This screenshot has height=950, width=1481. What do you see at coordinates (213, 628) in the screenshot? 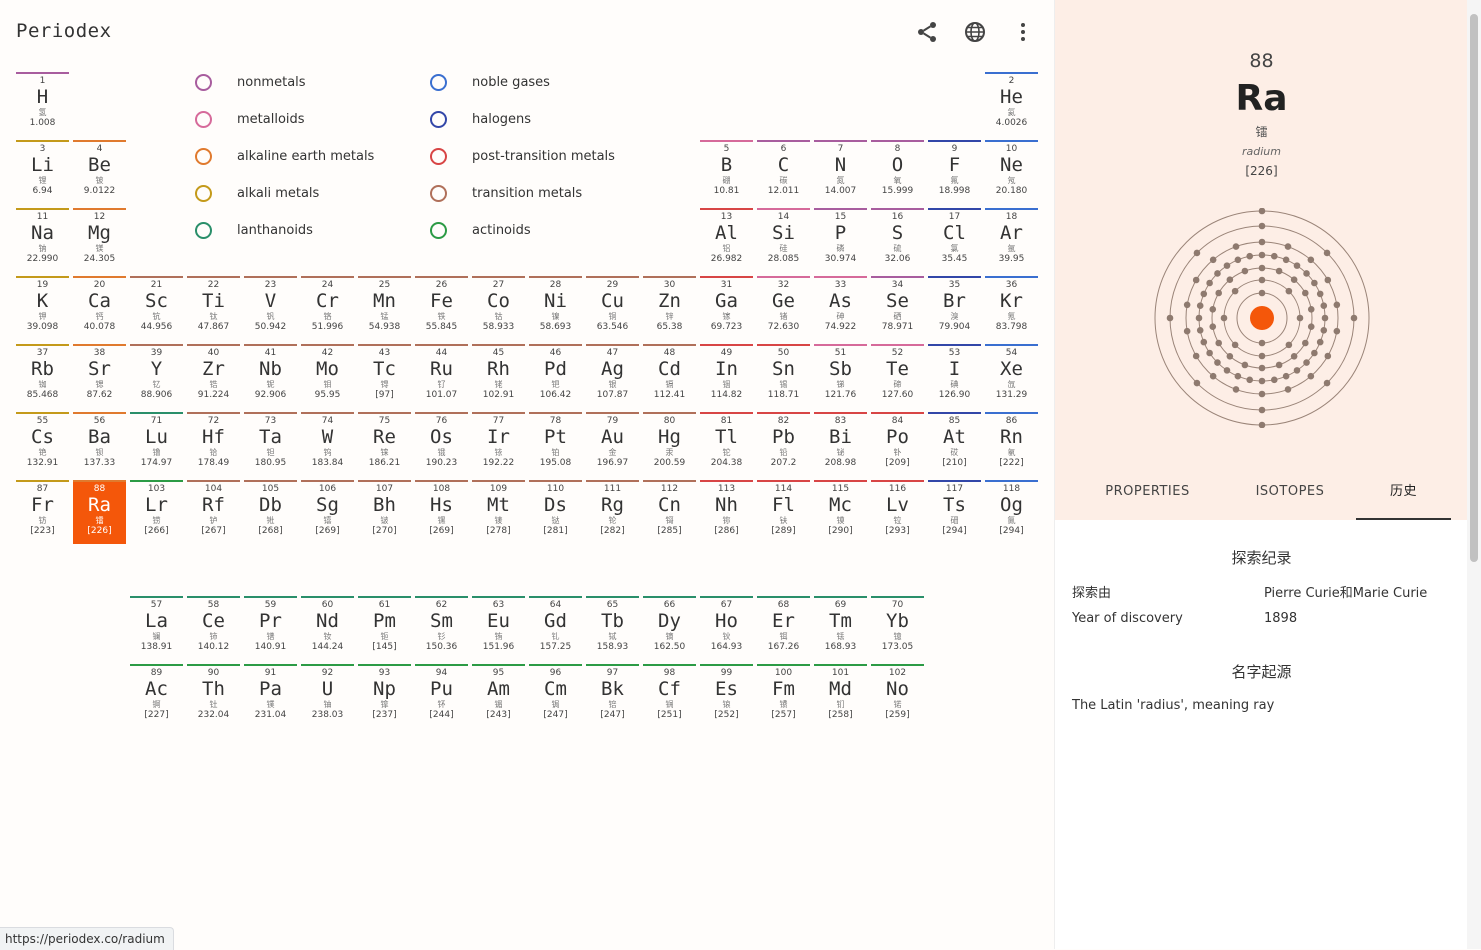
I see `element-cell-ce: 58 Ce 铈 140.12` at bounding box center [213, 628].